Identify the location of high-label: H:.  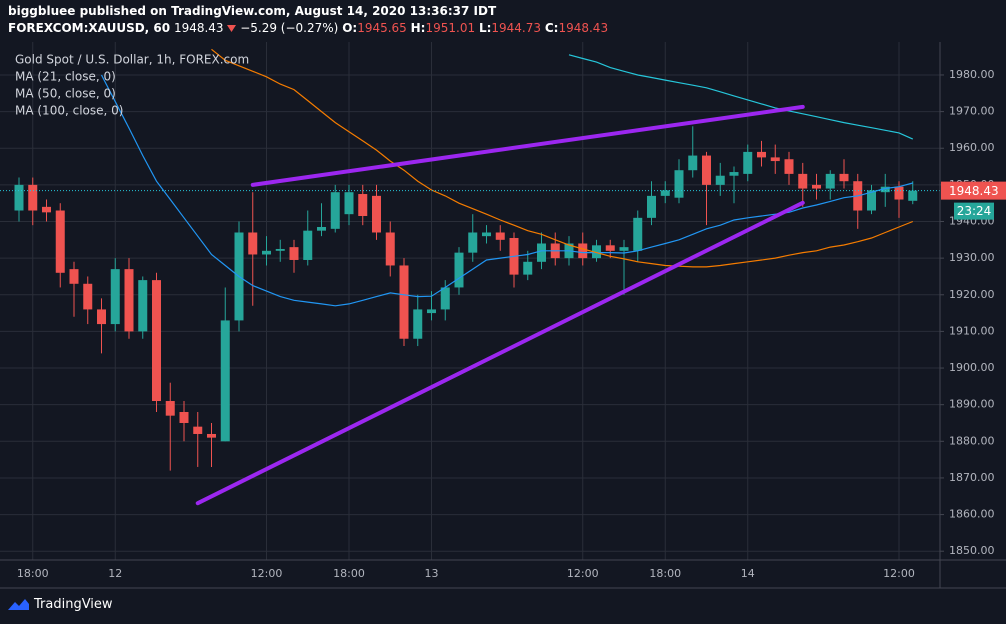
(418, 28).